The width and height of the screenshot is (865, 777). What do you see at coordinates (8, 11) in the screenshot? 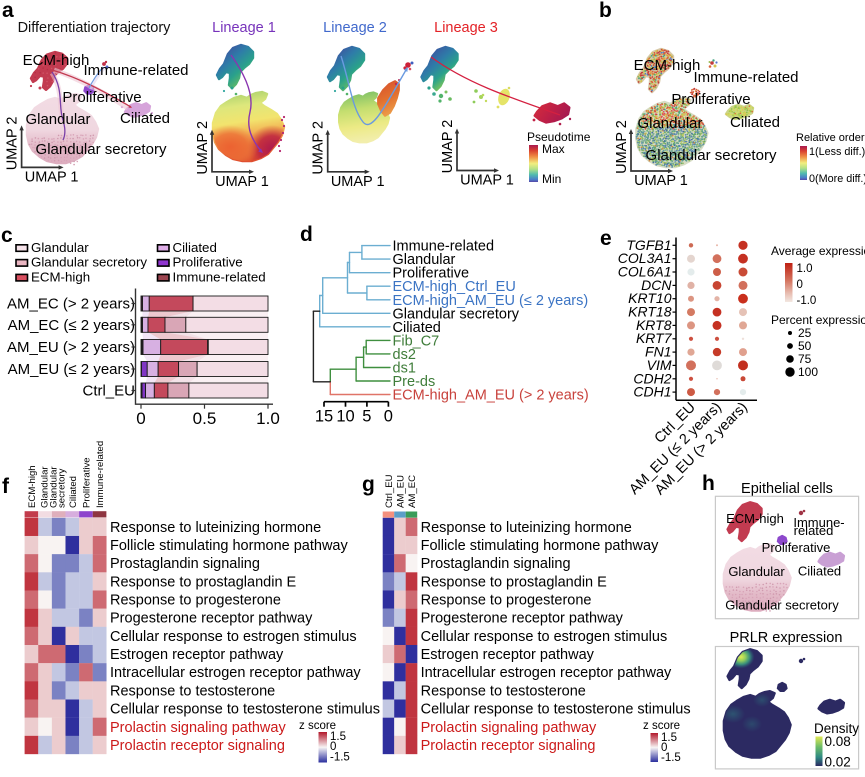
I see `svg-text: a` at bounding box center [8, 11].